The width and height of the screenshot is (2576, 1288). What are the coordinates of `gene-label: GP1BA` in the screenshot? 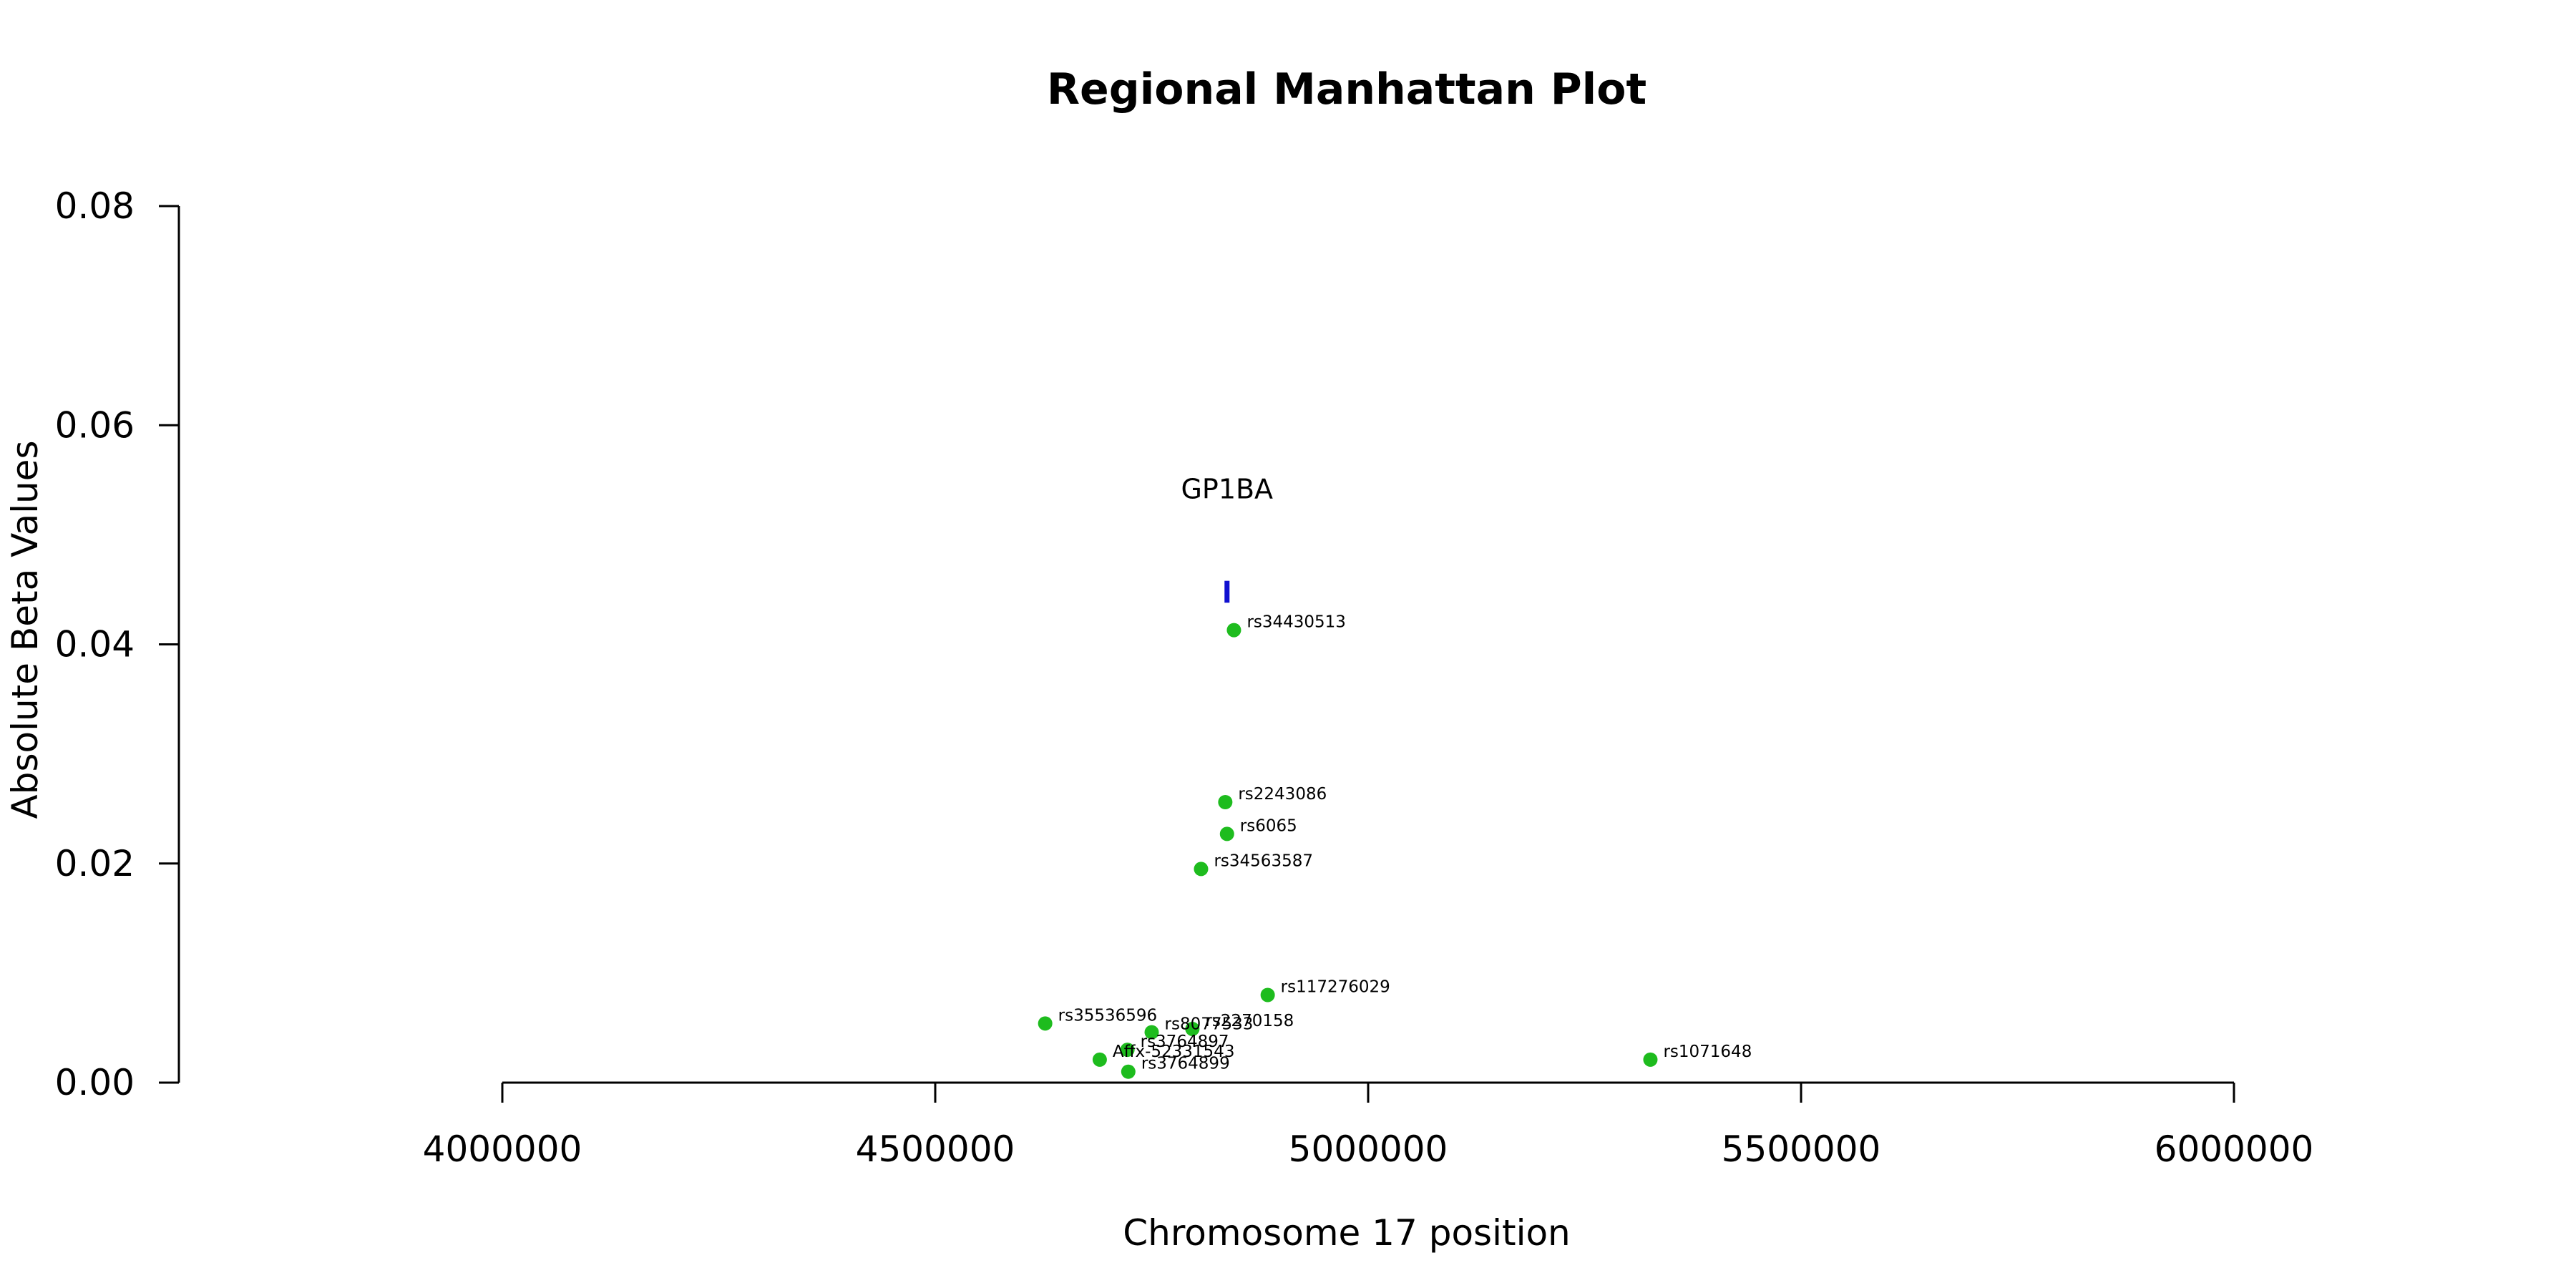 It's located at (1227, 489).